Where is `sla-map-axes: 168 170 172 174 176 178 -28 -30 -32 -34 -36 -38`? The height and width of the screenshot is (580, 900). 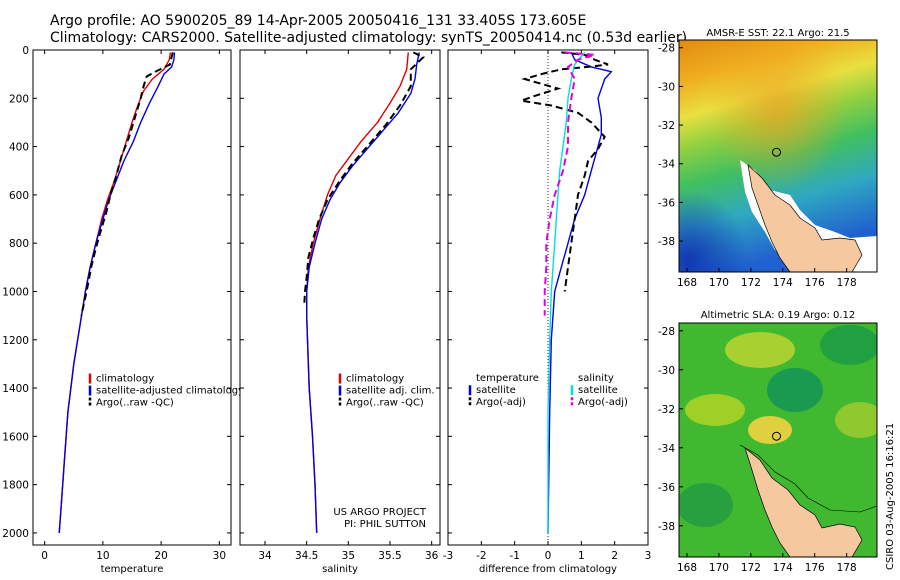
sla-map-axes: 168 170 172 174 176 178 -28 -30 -32 -34 -36 -38 is located at coordinates (768, 448).